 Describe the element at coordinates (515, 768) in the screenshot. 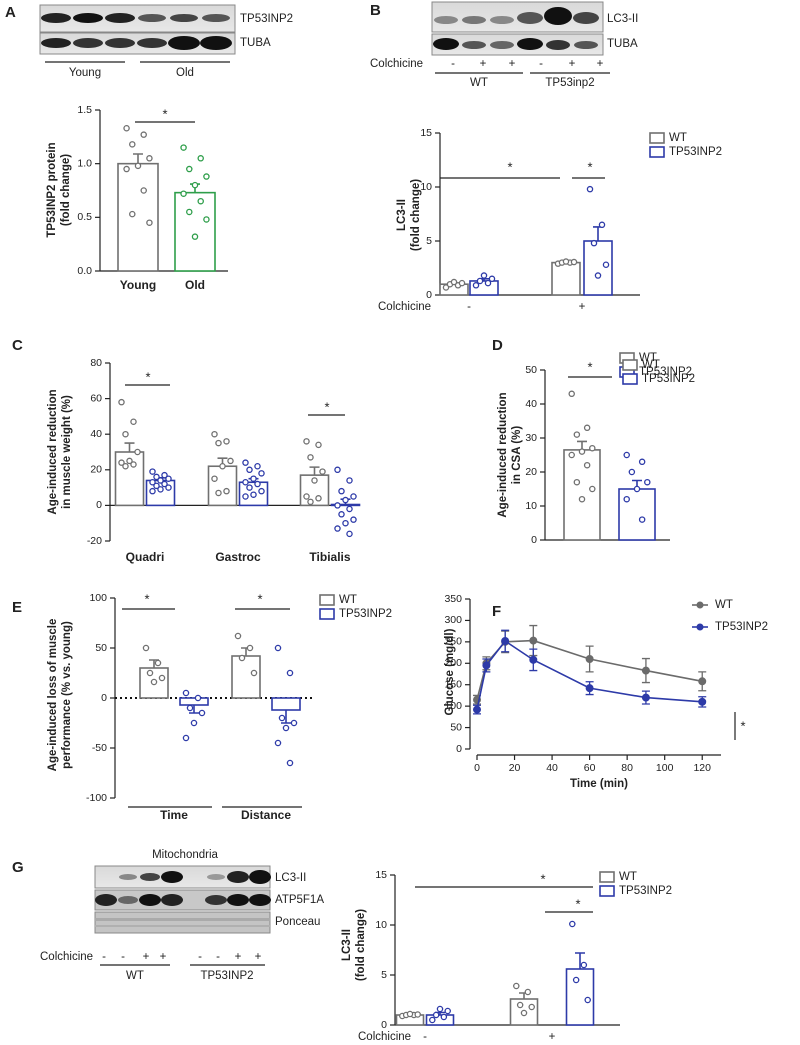

I see `x-tick-label: 20` at that location.